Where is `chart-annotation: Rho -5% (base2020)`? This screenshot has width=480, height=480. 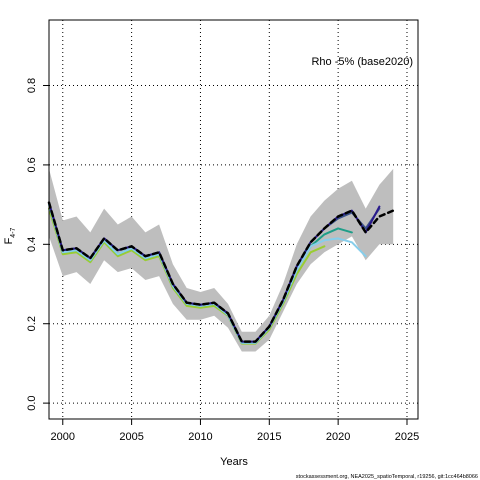
chart-annotation: Rho -5% (base2020) is located at coordinates (362, 62).